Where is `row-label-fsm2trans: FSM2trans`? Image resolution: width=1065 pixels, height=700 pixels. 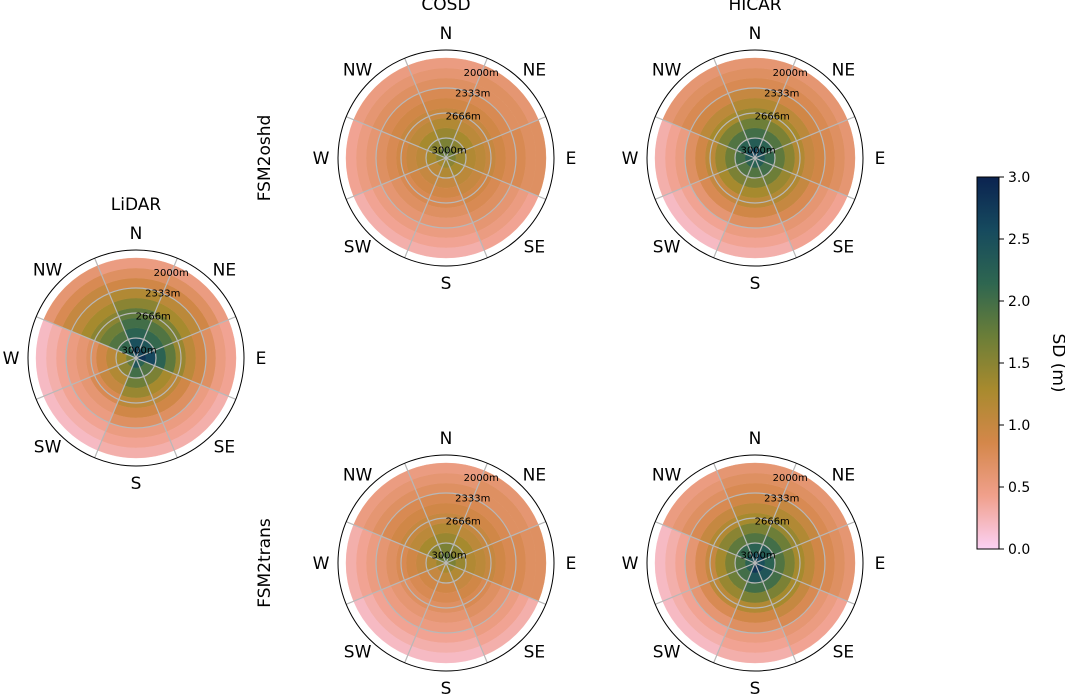
row-label-fsm2trans: FSM2trans is located at coordinates (265, 563).